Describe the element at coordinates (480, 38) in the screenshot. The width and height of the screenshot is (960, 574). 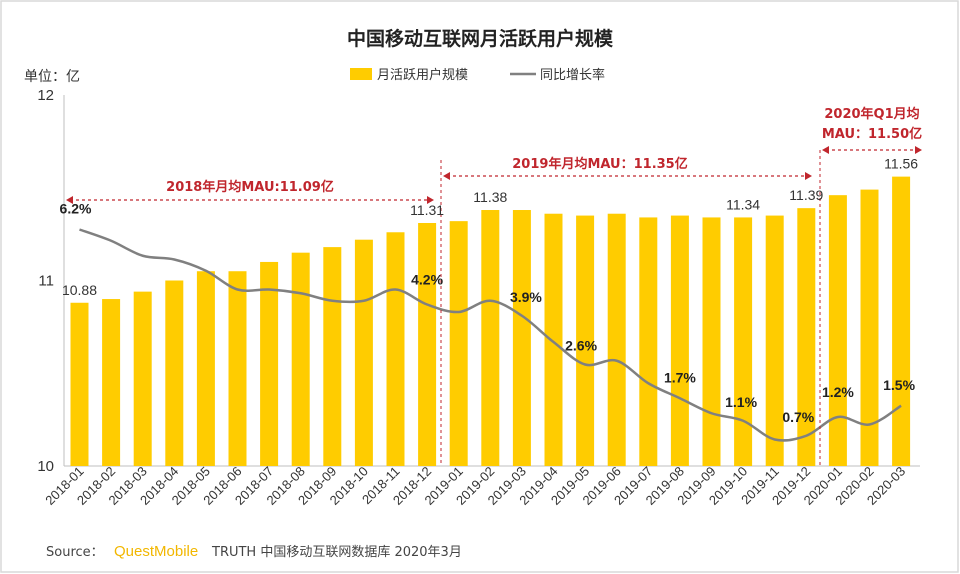
I see `chart-title: 中国移动互联网月活跃用户规模` at that location.